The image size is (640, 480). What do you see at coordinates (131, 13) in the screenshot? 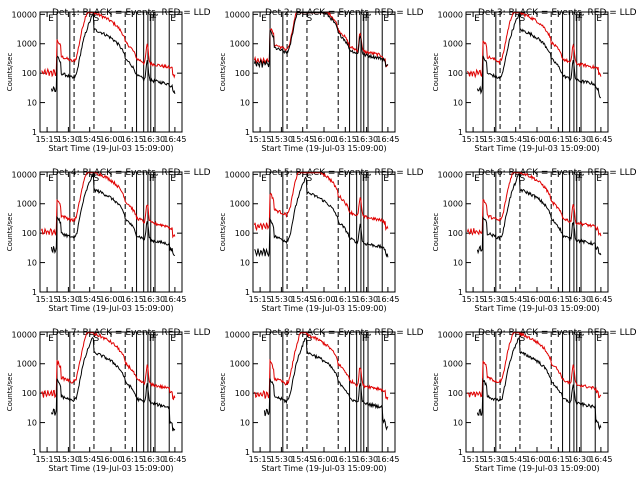
I see `panel-title: Det 1: BLACK = Events, RED = LLD` at bounding box center [131, 13].